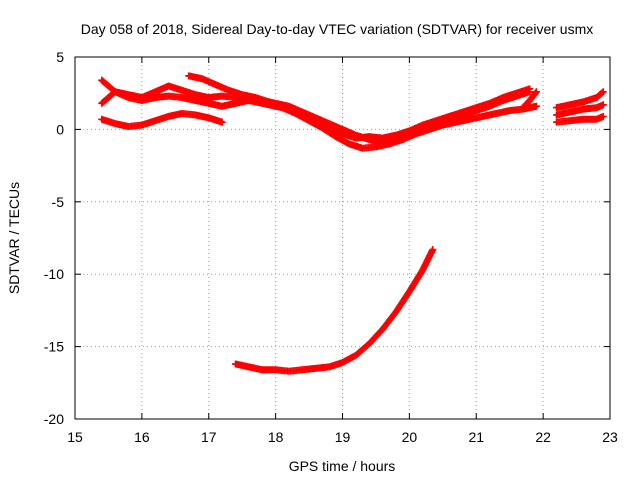 The height and width of the screenshot is (480, 640). I want to click on x-axis-label: GPS time / hours, so click(342, 466).